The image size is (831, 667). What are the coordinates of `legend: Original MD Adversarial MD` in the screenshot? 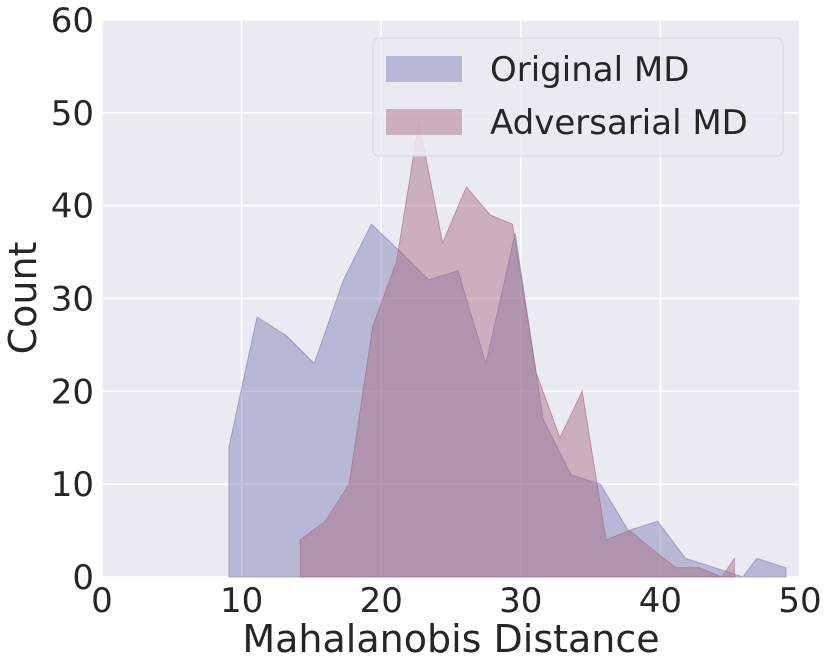 It's located at (578, 97).